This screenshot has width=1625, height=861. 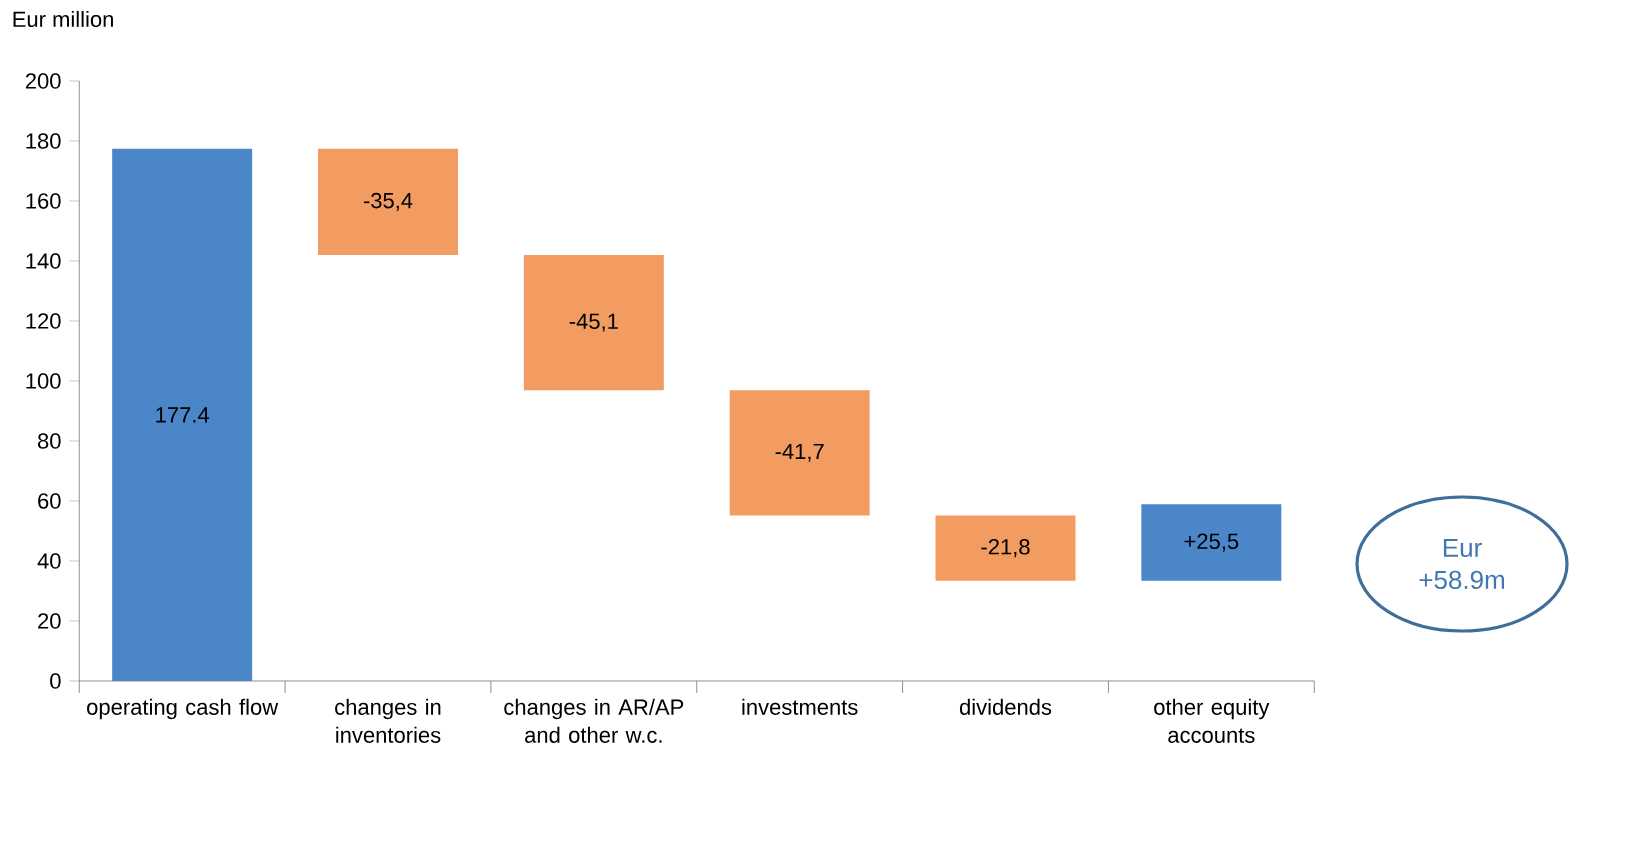 I want to click on y-tick-label: 200, so click(x=43, y=81).